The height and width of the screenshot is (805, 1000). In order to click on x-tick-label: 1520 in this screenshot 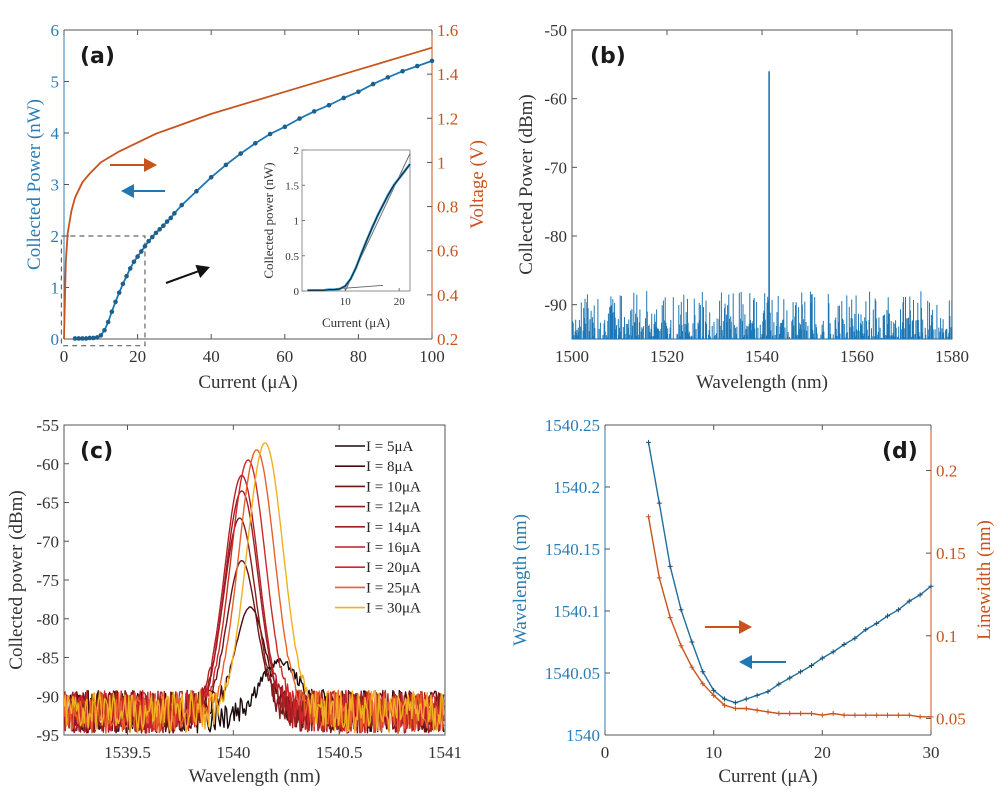, I will do `click(667, 356)`.